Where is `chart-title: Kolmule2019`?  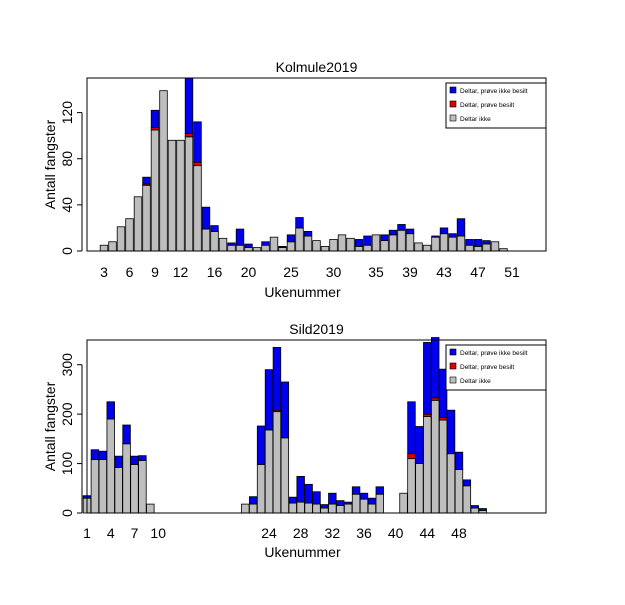 chart-title: Kolmule2019 is located at coordinates (317, 67).